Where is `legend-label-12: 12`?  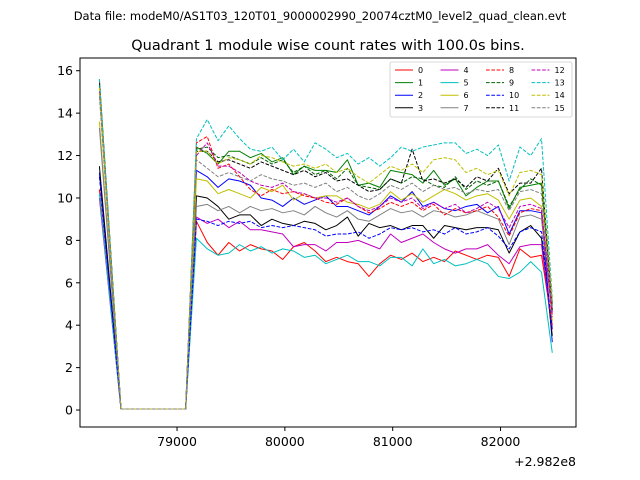
legend-label-12: 12 is located at coordinates (560, 70).